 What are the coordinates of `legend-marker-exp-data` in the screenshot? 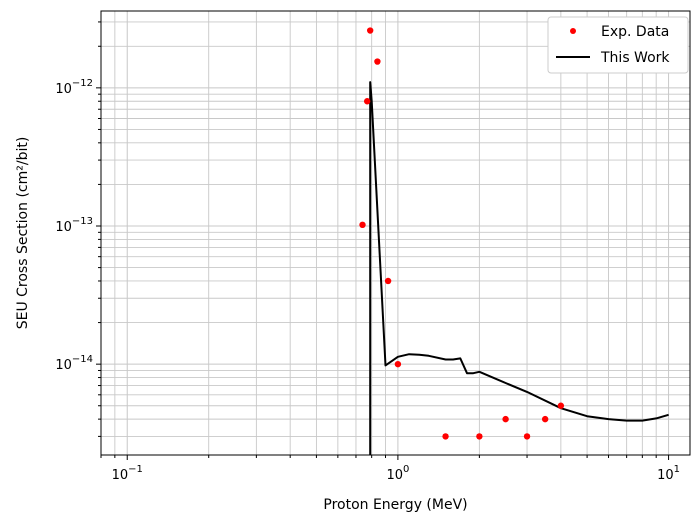 It's located at (573, 31).